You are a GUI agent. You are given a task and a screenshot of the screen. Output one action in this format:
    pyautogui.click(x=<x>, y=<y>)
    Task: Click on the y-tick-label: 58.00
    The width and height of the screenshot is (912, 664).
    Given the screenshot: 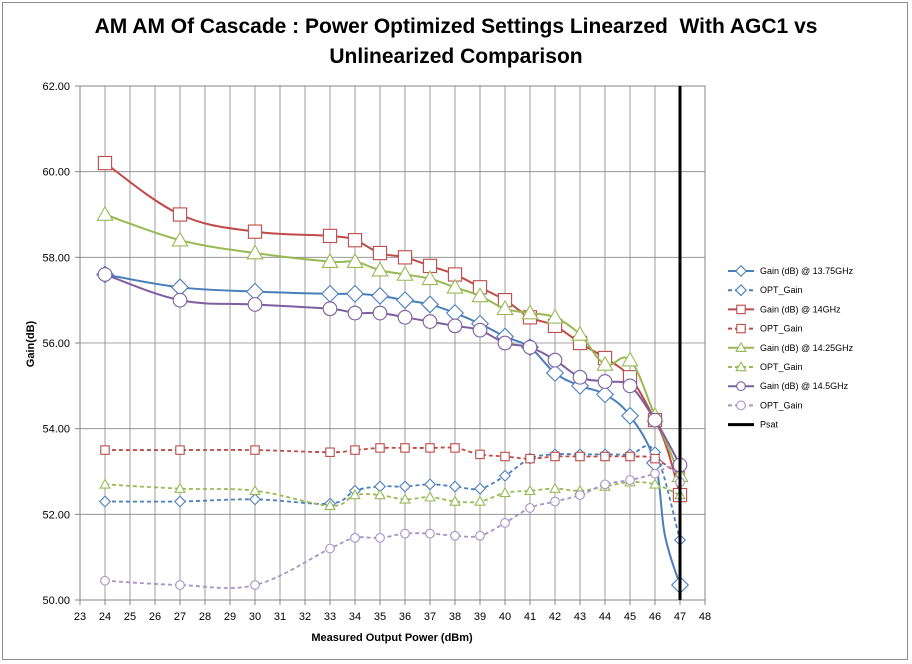 What is the action you would take?
    pyautogui.click(x=56, y=258)
    